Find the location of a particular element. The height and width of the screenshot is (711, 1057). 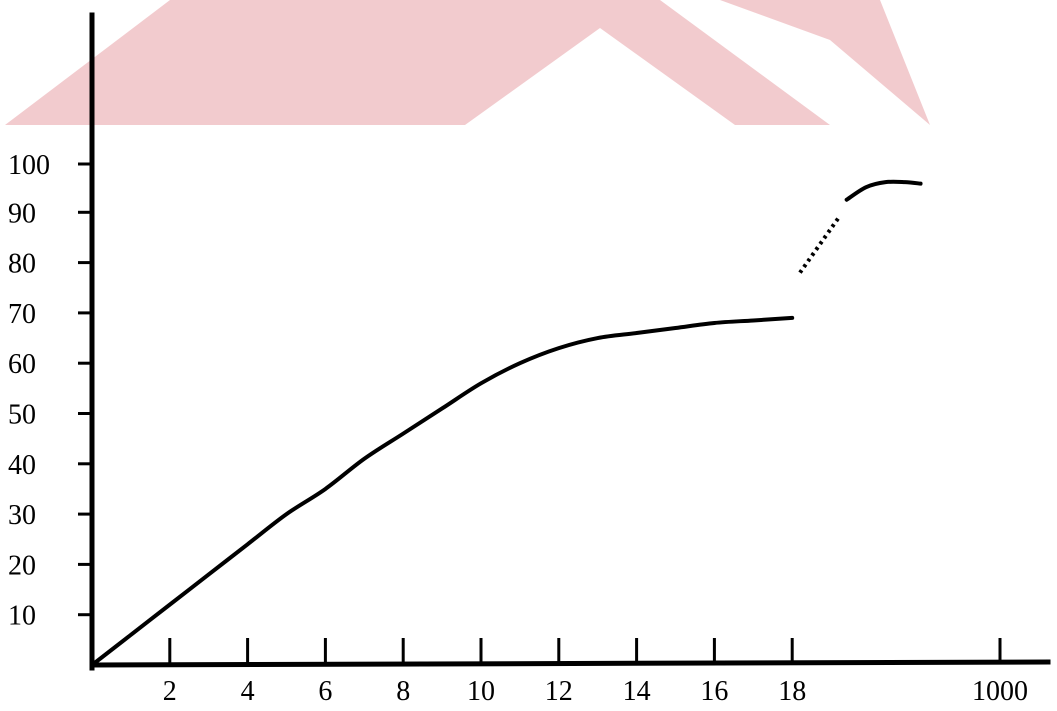

x-tick-label-12: 12 is located at coordinates (559, 691).